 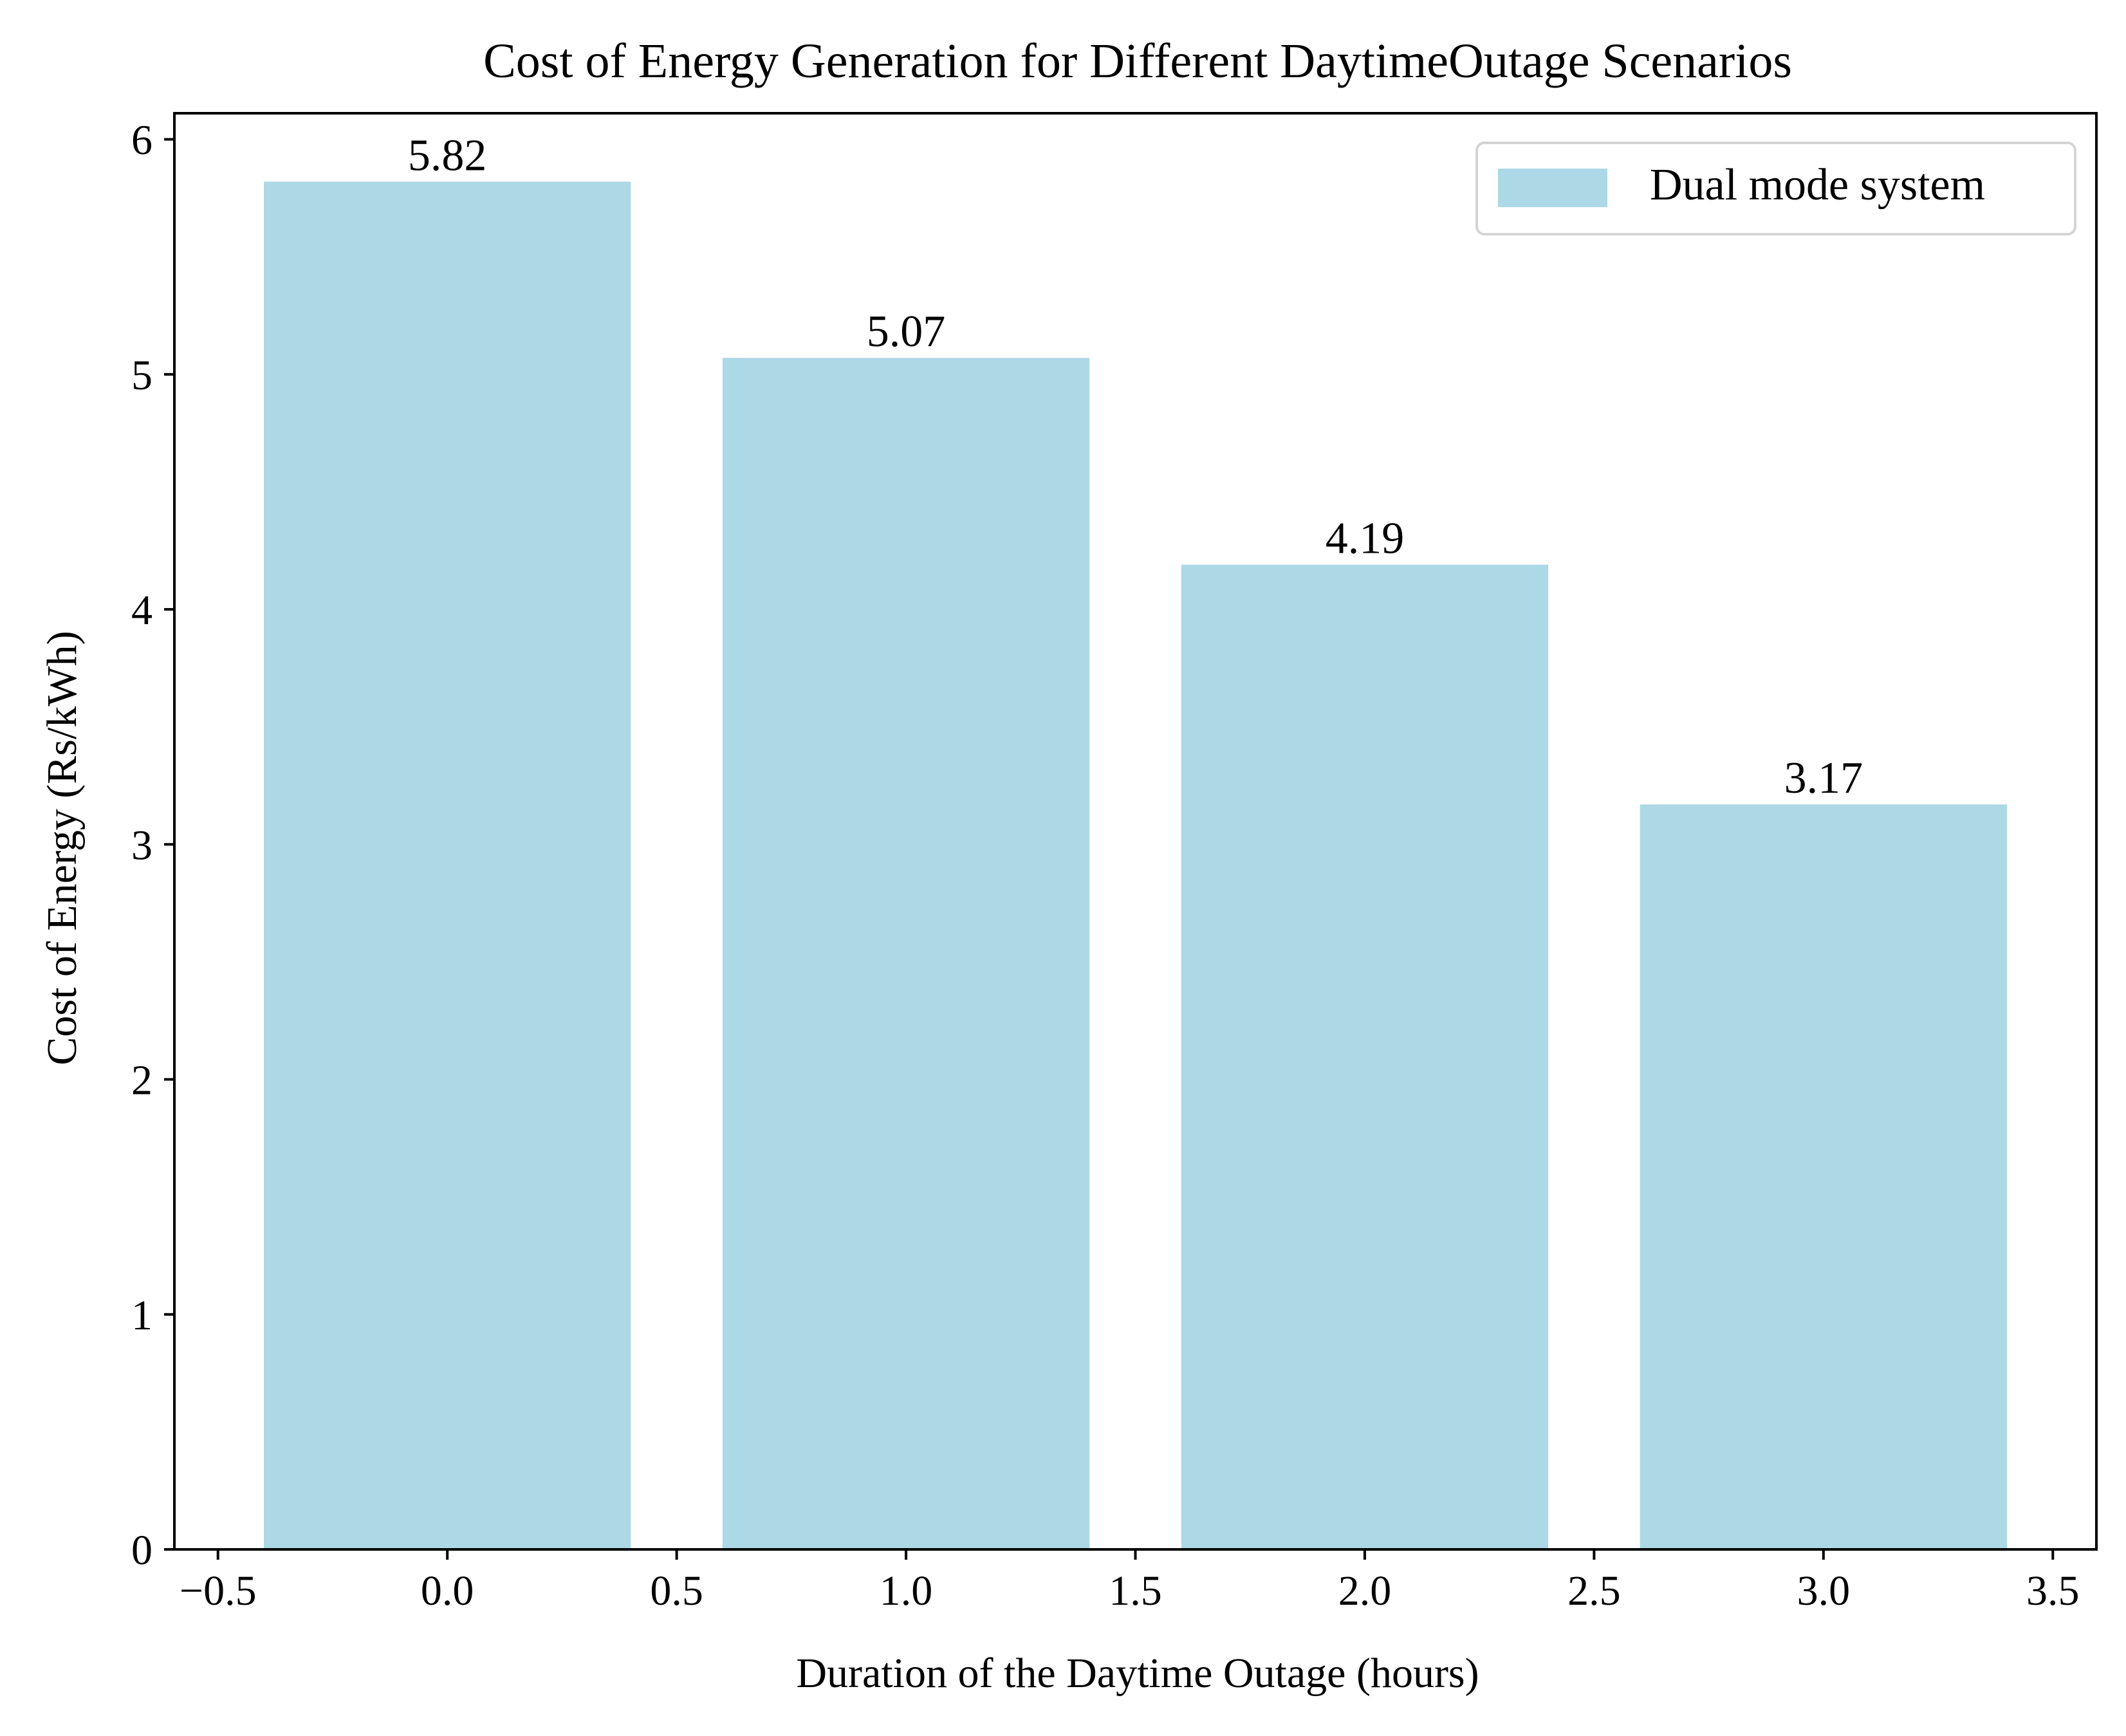 What do you see at coordinates (1365, 1590) in the screenshot?
I see `x-tick-label-5: 2.0` at bounding box center [1365, 1590].